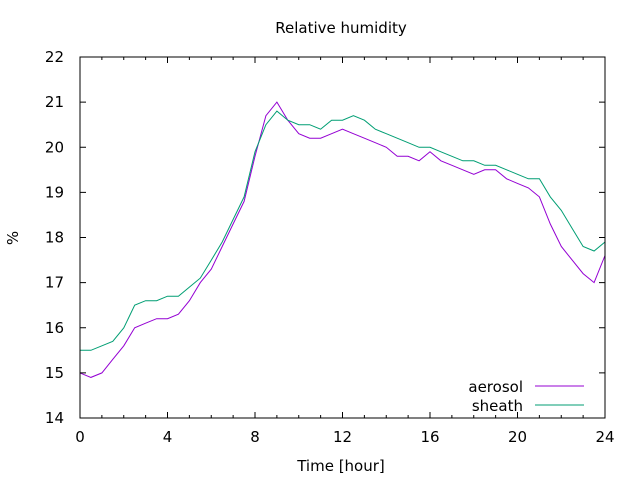 This screenshot has height=480, width=640. I want to click on x-tick-label: 20, so click(517, 437).